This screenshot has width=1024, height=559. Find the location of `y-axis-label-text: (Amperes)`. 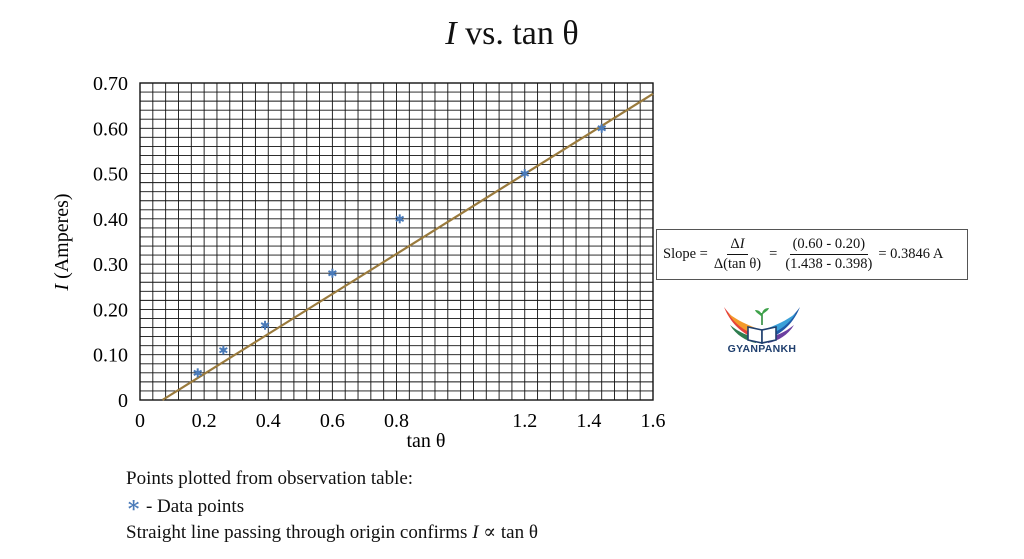

y-axis-label-text: (Amperes) is located at coordinates (62, 238).